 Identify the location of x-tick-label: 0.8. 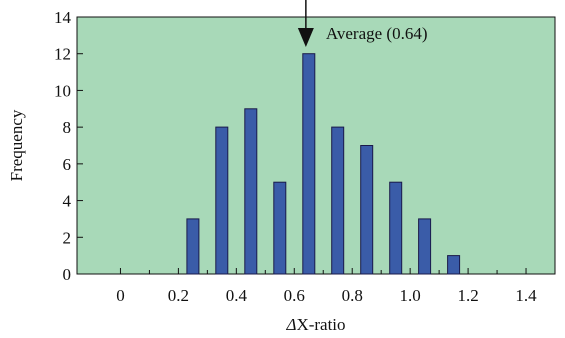
(352, 295).